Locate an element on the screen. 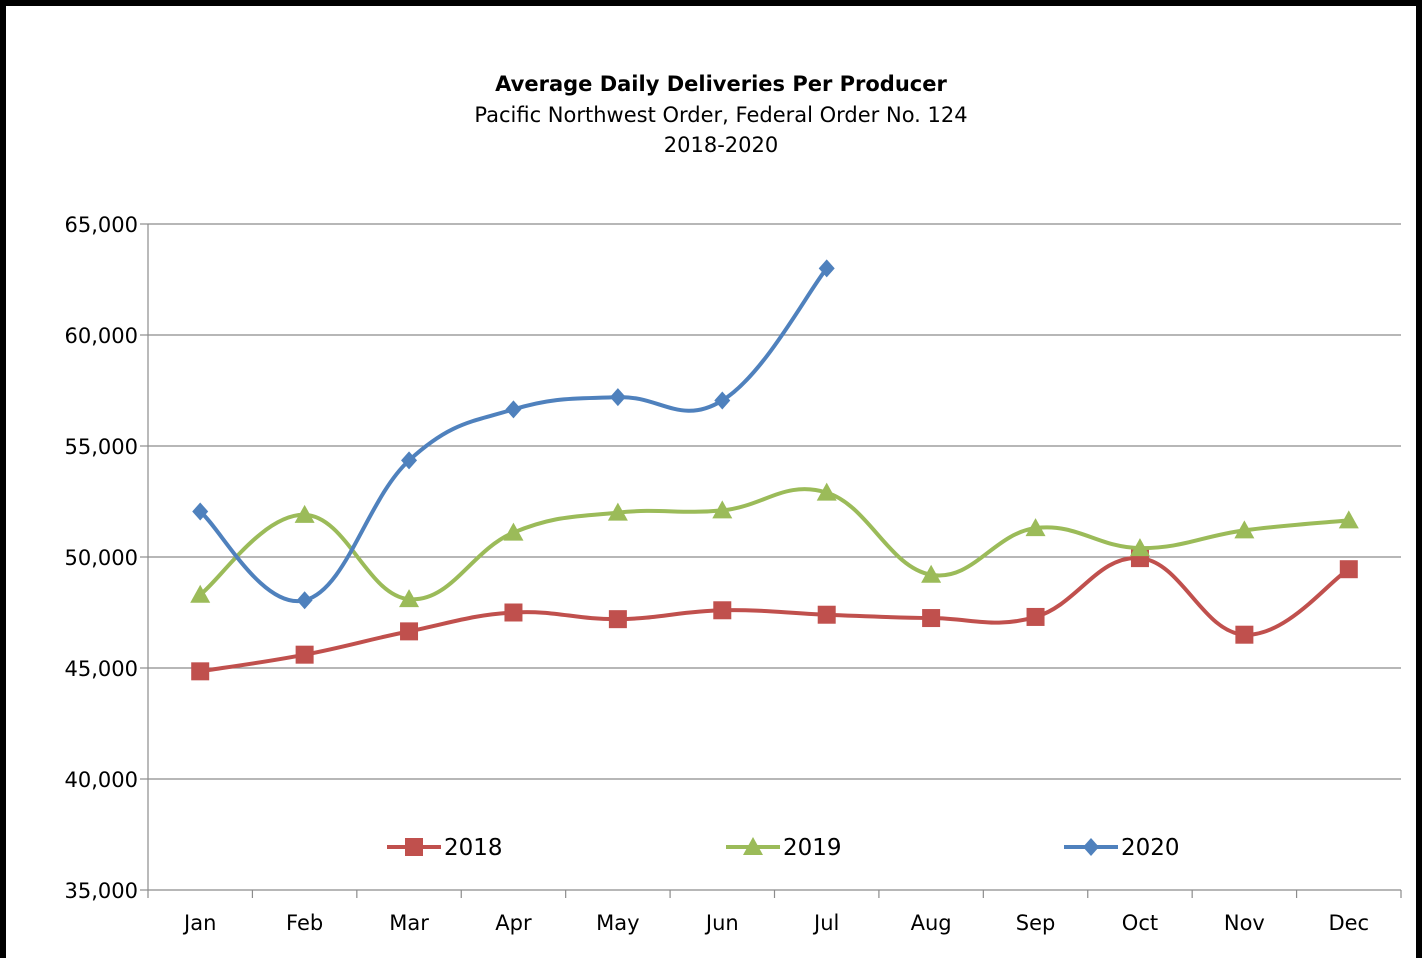 Image resolution: width=1422 pixels, height=964 pixels. x-tick-label: Oct is located at coordinates (1140, 923).